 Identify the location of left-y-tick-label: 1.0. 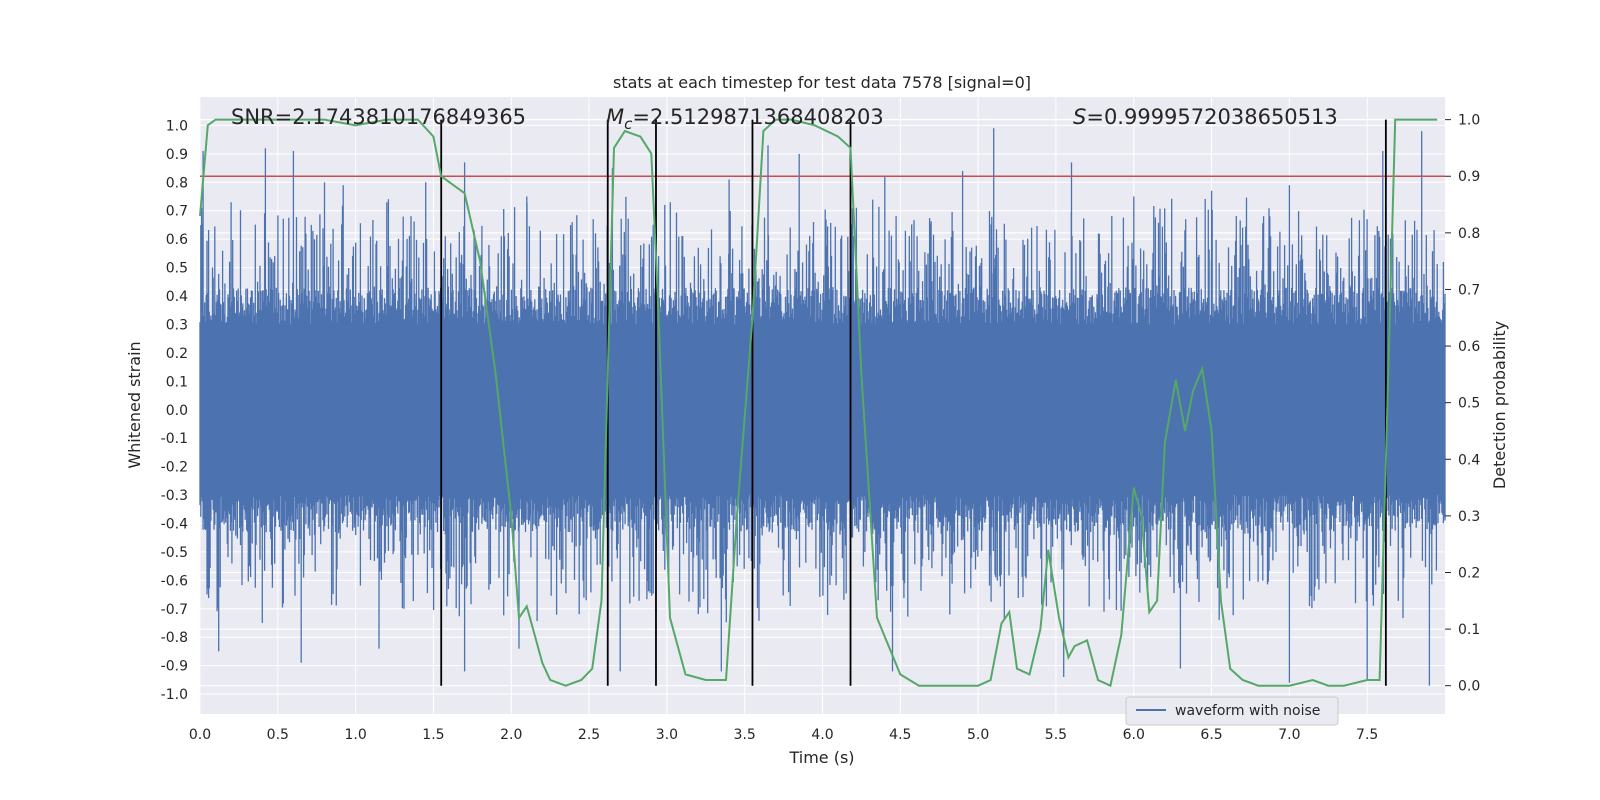
(177, 126).